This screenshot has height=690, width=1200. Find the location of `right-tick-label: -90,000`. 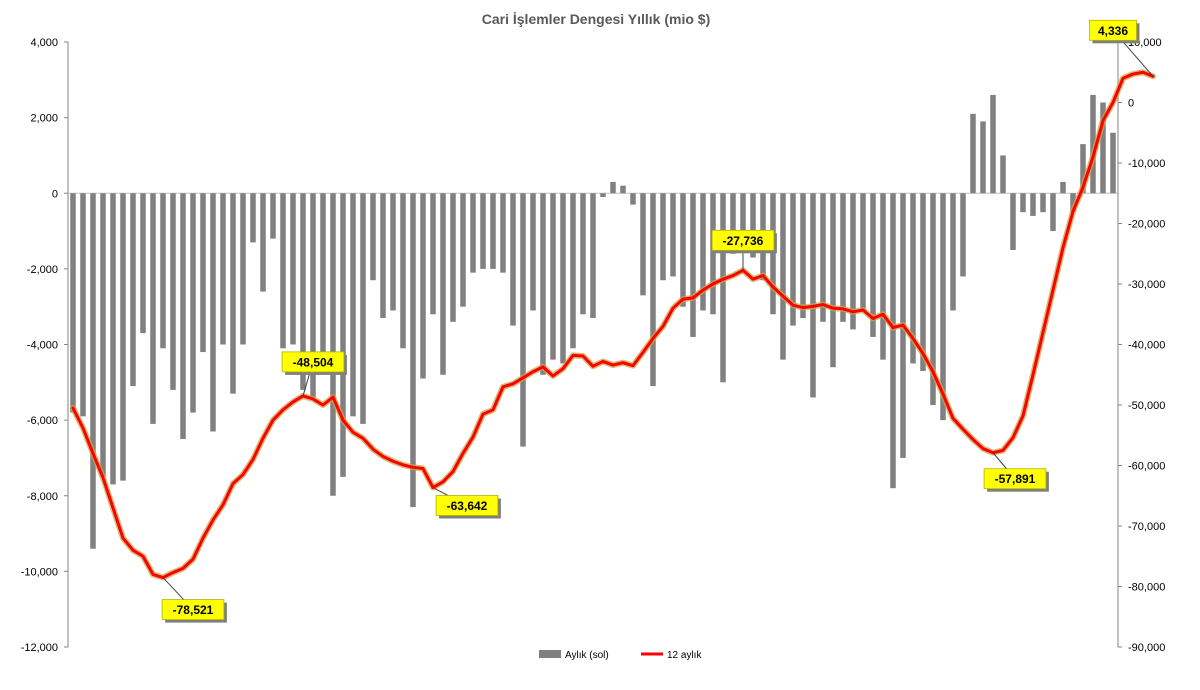

right-tick-label: -90,000 is located at coordinates (1146, 648).